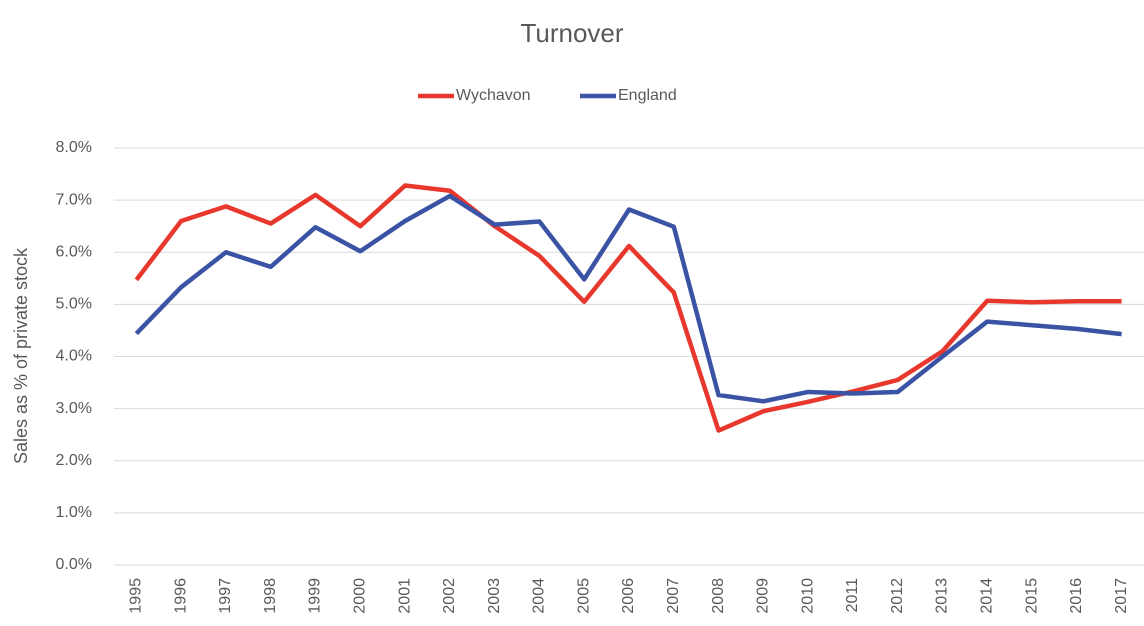 The width and height of the screenshot is (1144, 626). Describe the element at coordinates (807, 596) in the screenshot. I see `x-tick-label: 2010` at that location.